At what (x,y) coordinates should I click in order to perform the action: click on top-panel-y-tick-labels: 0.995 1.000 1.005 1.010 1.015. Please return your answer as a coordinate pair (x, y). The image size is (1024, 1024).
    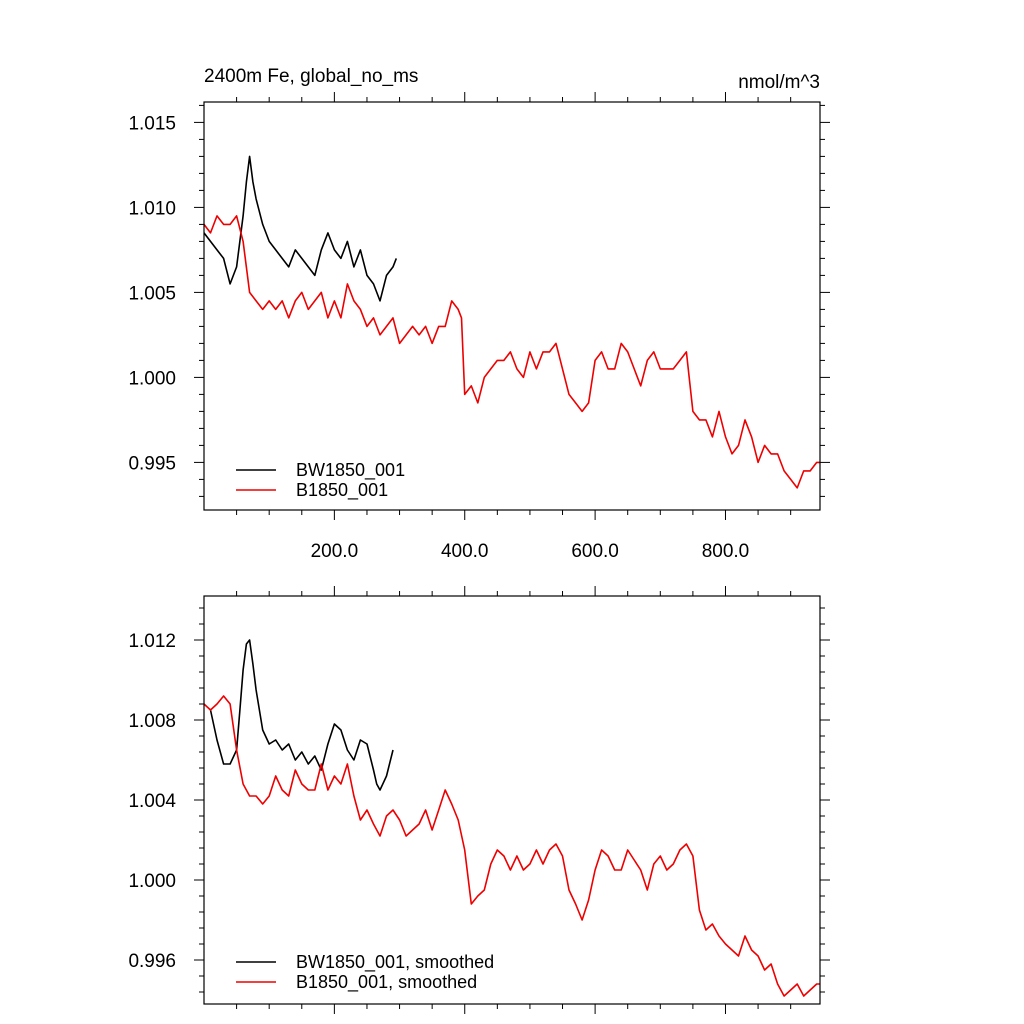
    Looking at the image, I should click on (152, 293).